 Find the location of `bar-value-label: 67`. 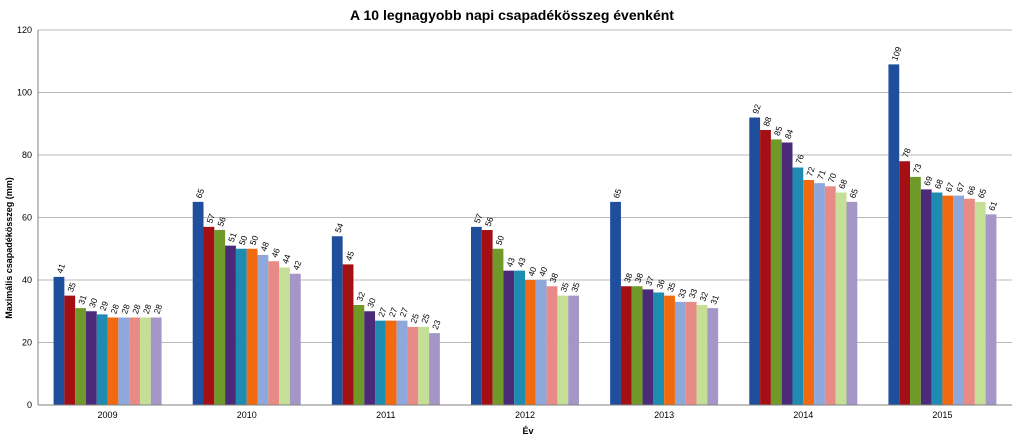

bar-value-label: 67 is located at coordinates (949, 187).